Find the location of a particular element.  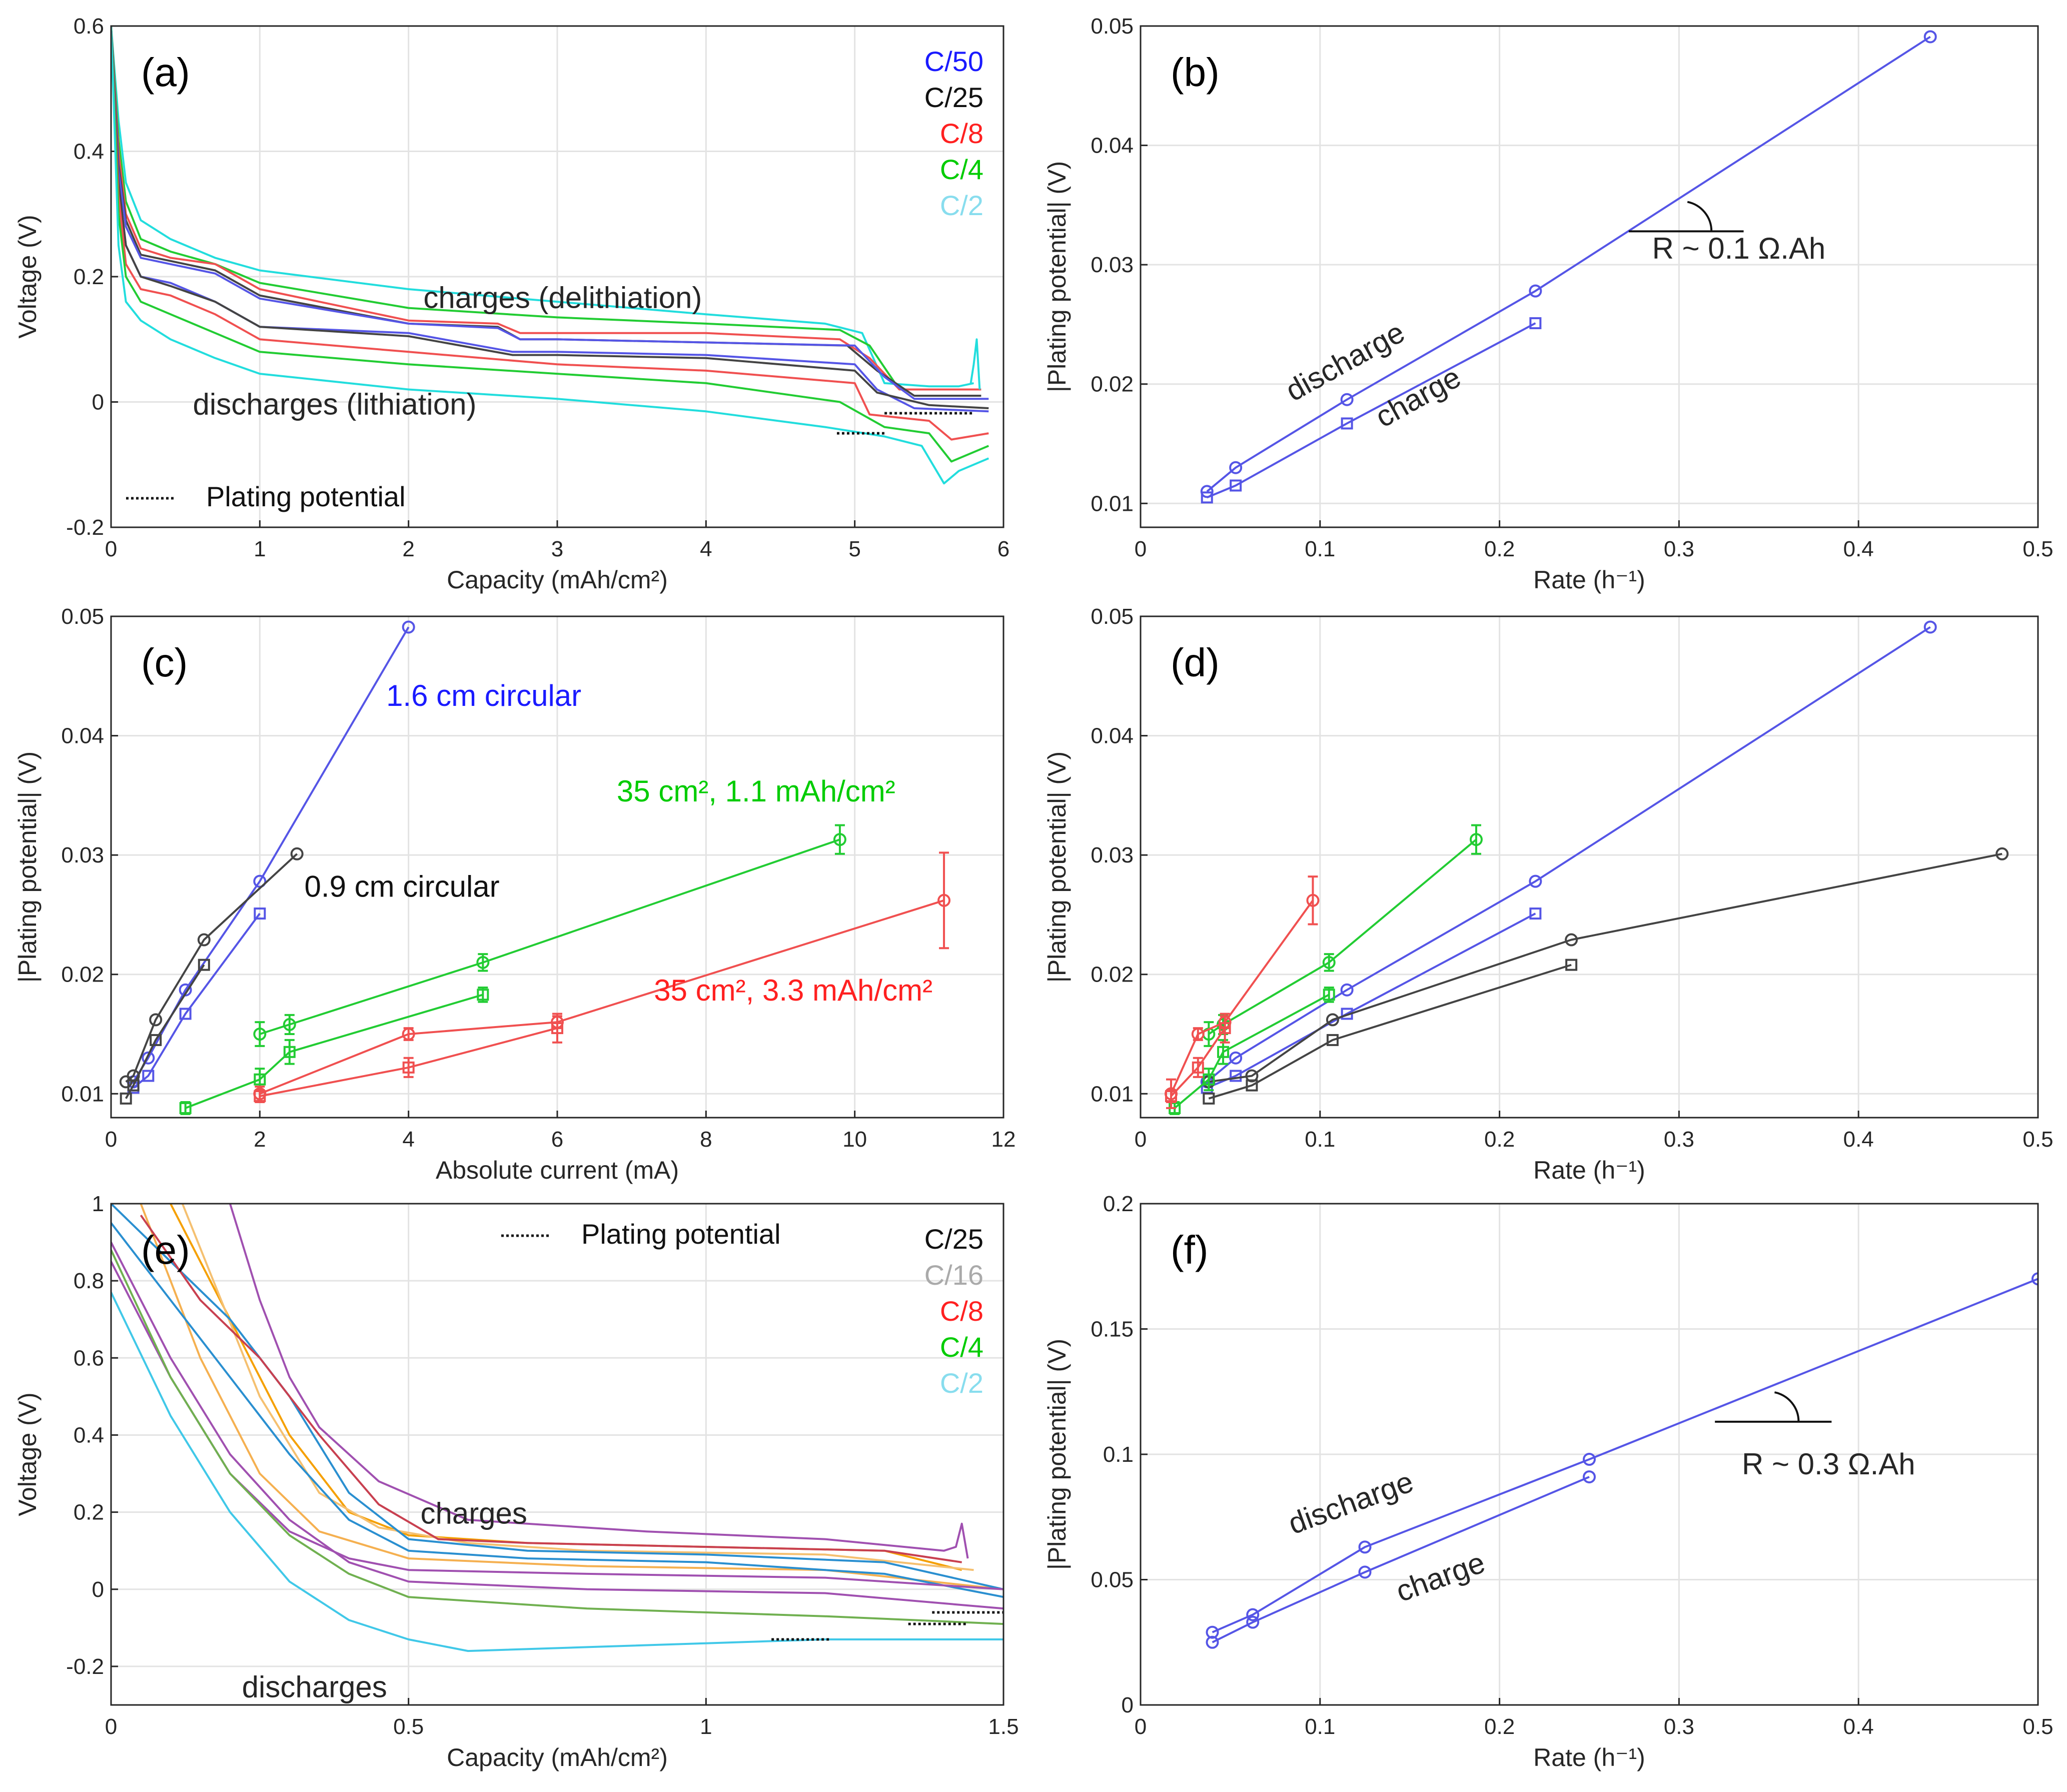

legend-entry: C/4 is located at coordinates (962, 1347).